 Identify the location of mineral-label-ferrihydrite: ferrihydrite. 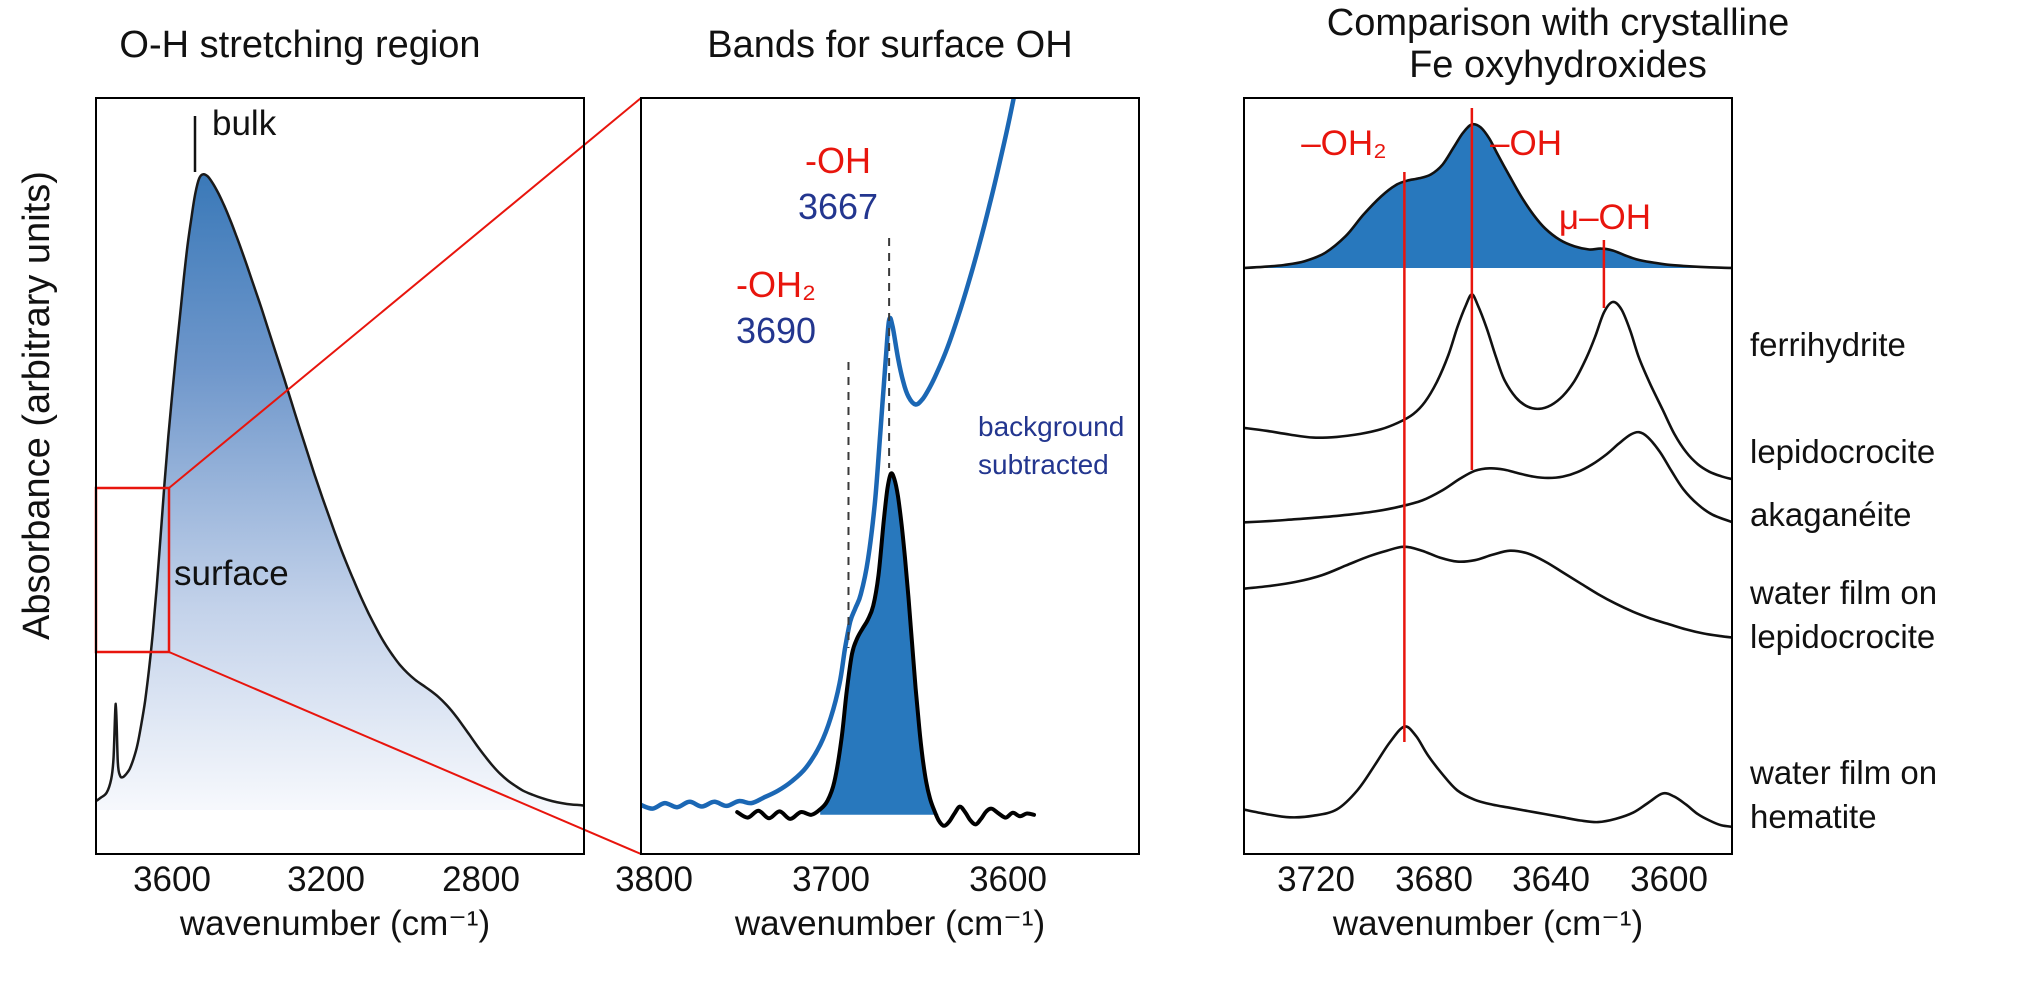
(1828, 344).